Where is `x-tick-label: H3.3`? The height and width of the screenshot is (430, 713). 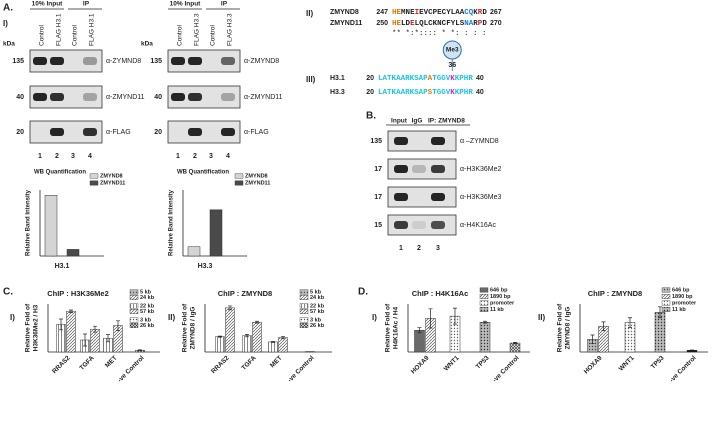 x-tick-label: H3.3 is located at coordinates (205, 266).